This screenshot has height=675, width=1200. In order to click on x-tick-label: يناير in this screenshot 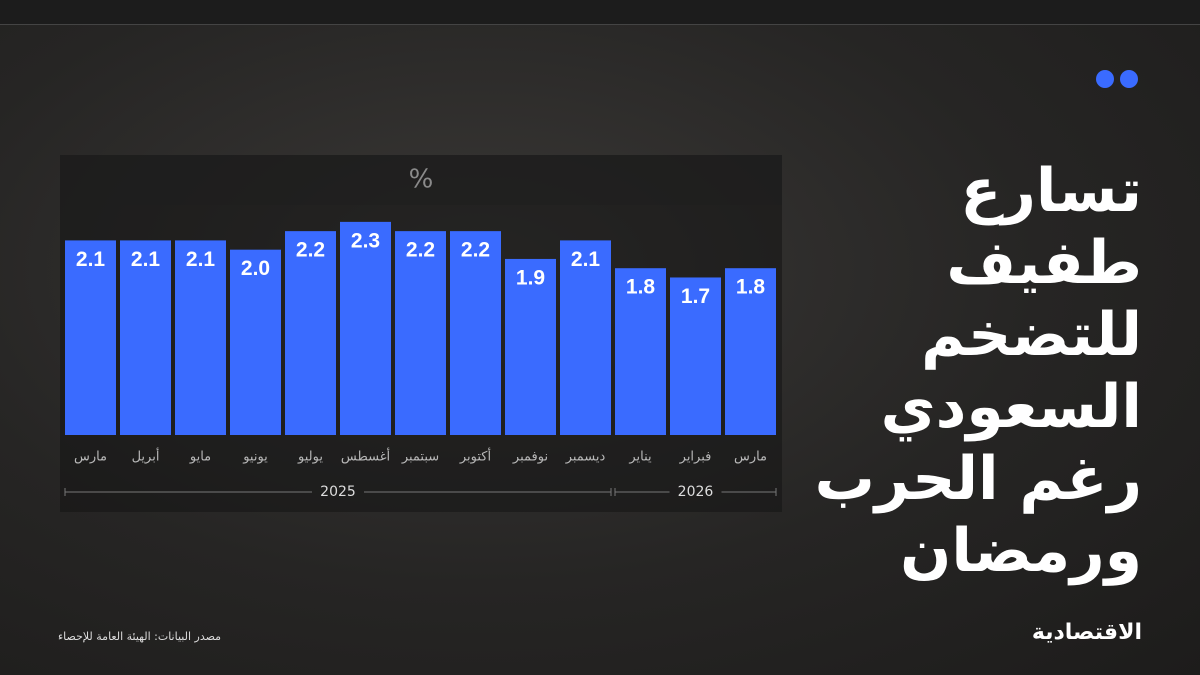, I will do `click(640, 457)`.